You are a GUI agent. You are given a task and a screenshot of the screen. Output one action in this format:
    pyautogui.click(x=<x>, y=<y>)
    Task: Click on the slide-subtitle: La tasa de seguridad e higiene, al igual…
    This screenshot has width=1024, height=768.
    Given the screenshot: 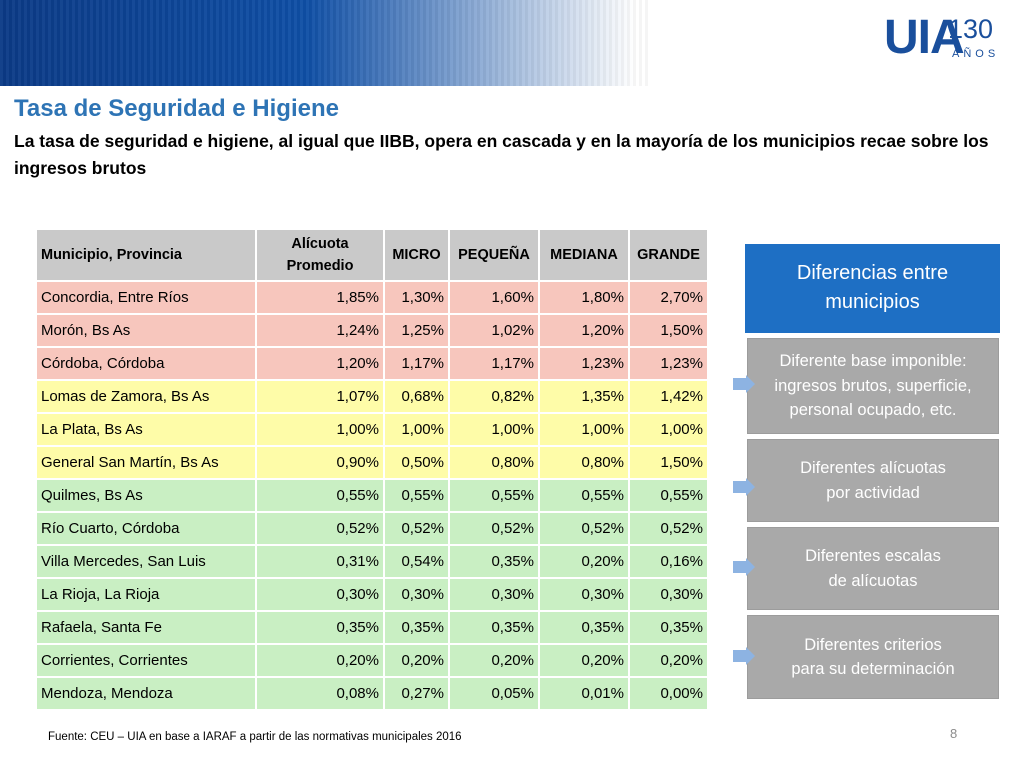 What is the action you would take?
    pyautogui.click(x=501, y=154)
    